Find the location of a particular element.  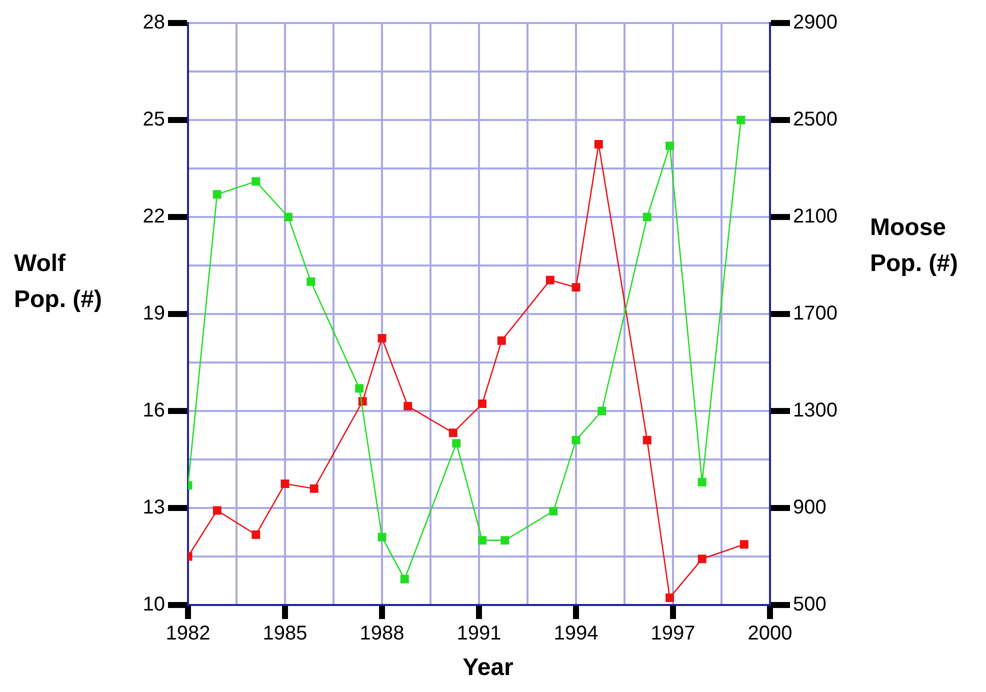

y-tick-label: 19 is located at coordinates (153, 313).